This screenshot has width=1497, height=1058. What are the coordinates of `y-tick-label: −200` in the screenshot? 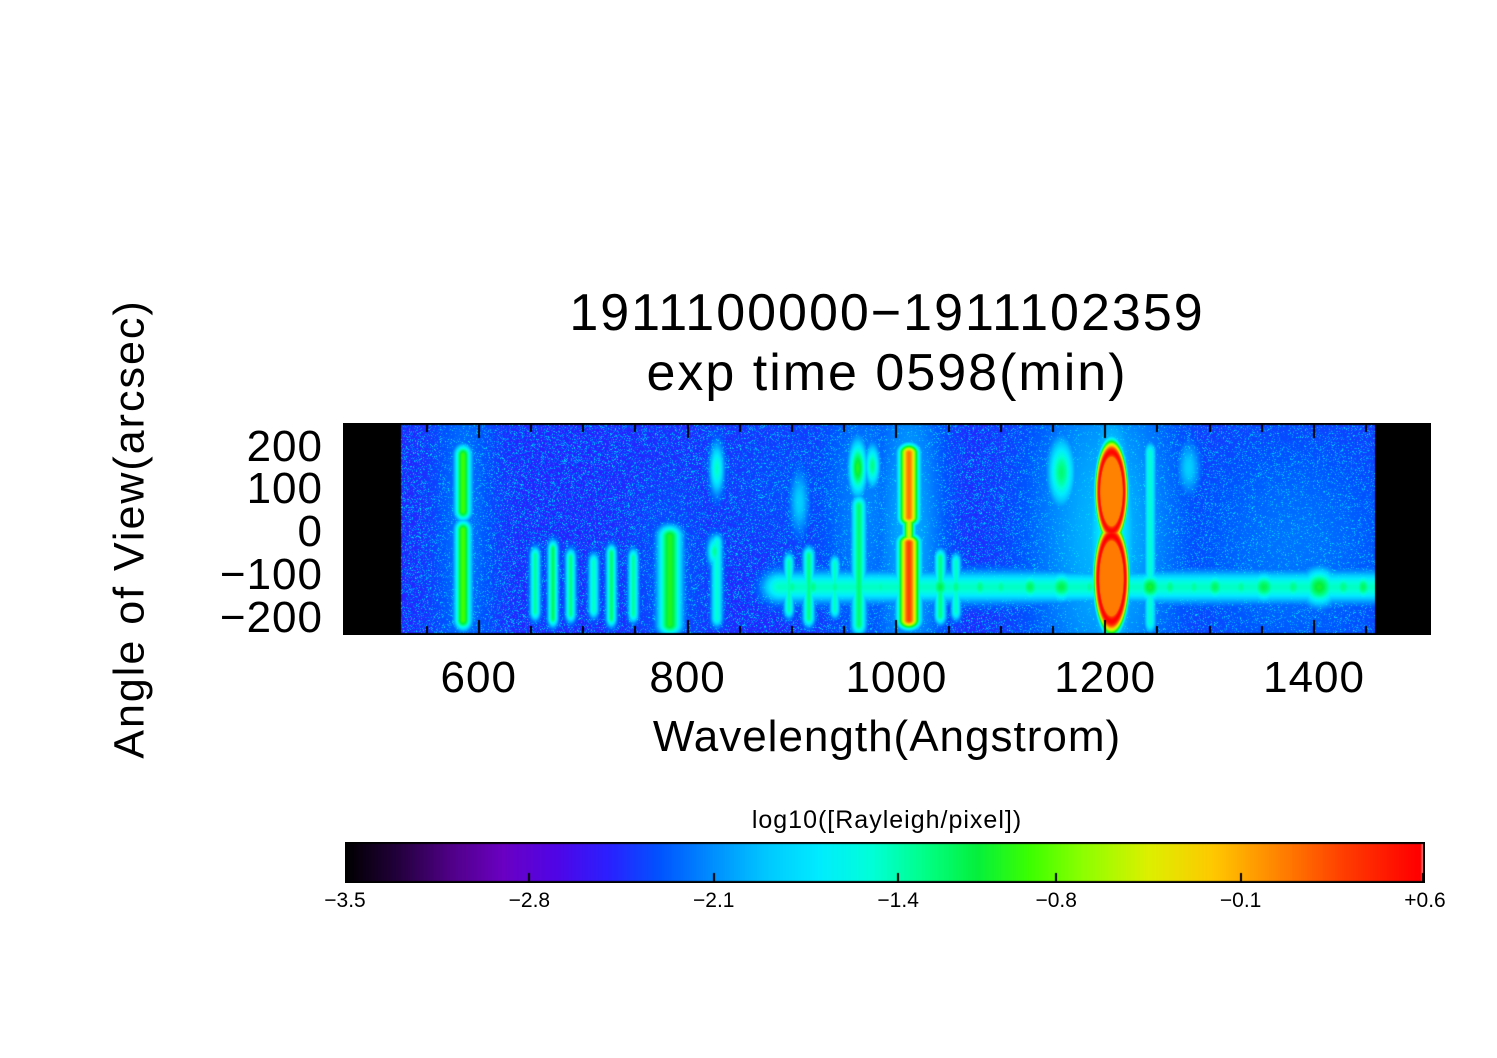 It's located at (271, 617).